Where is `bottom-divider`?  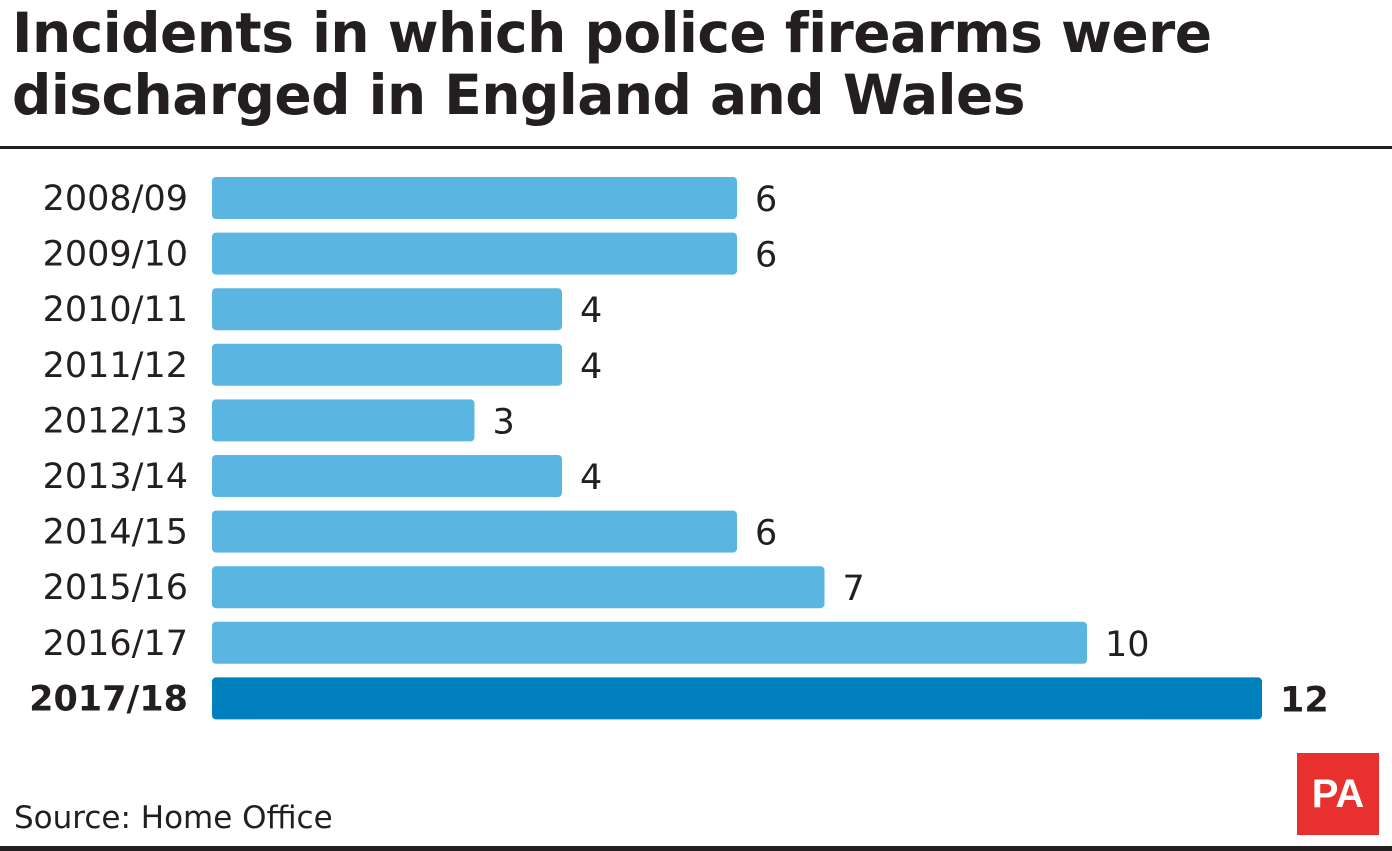 bottom-divider is located at coordinates (696, 848).